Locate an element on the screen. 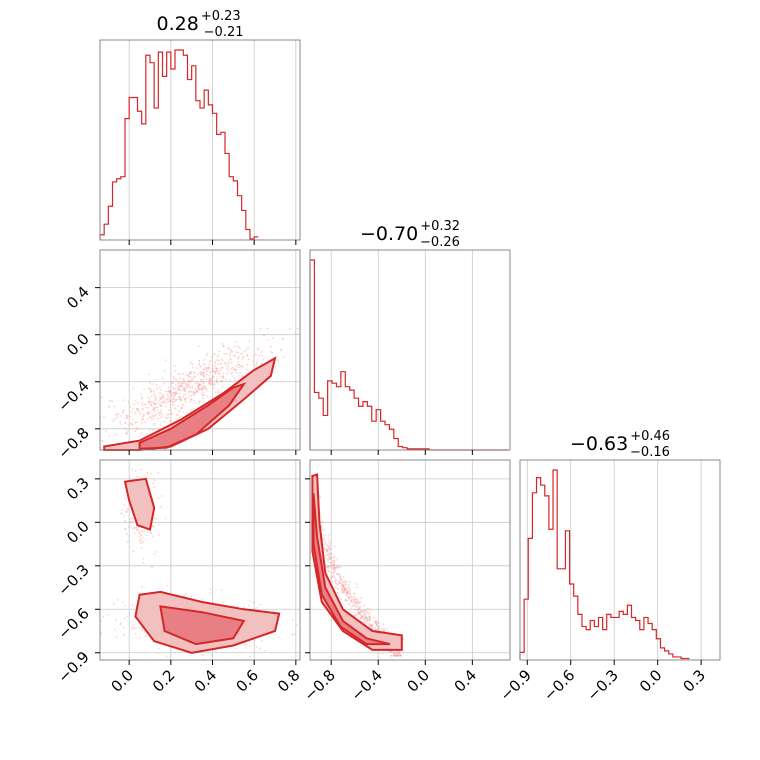 This screenshot has width=760, height=760. y-tick-label: −0.9 is located at coordinates (73, 667).